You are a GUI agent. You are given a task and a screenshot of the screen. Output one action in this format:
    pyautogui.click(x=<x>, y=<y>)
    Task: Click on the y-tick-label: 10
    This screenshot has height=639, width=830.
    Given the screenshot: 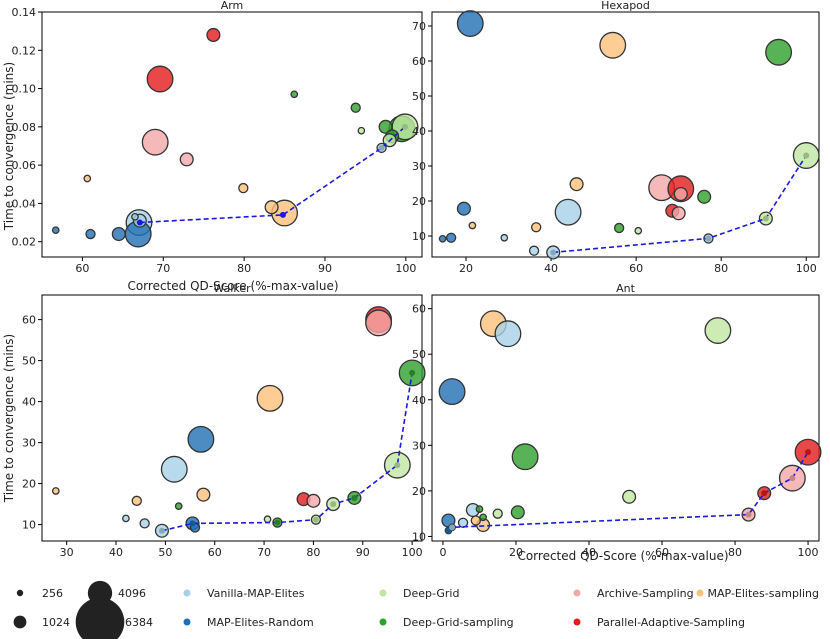 What is the action you would take?
    pyautogui.click(x=29, y=525)
    